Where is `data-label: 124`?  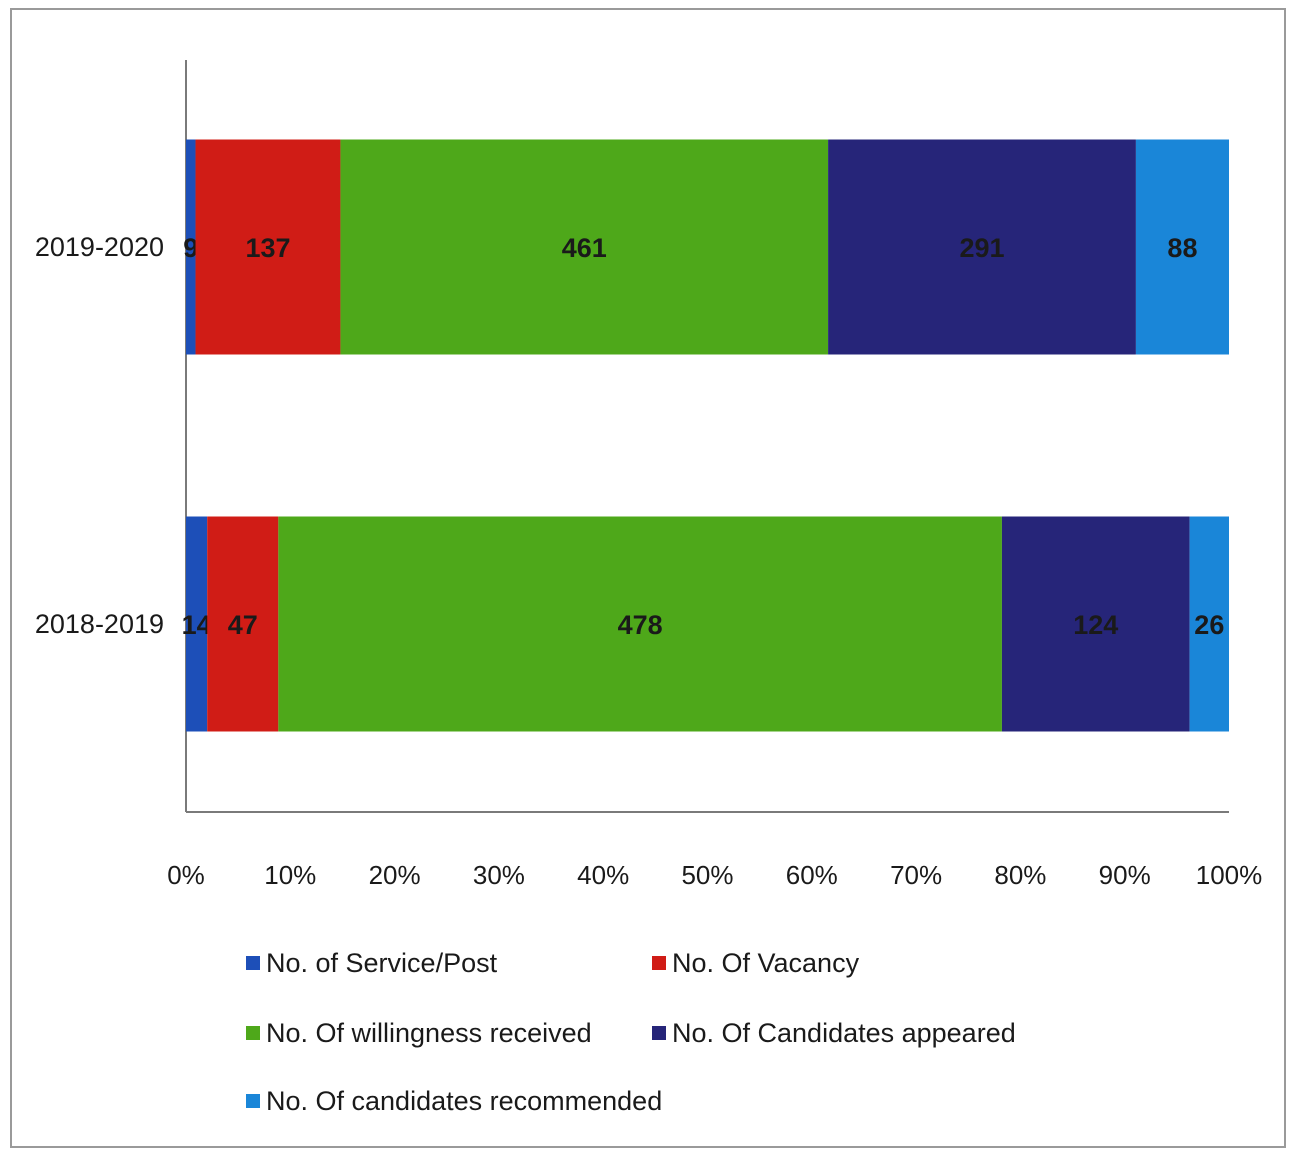
data-label: 124 is located at coordinates (1095, 625).